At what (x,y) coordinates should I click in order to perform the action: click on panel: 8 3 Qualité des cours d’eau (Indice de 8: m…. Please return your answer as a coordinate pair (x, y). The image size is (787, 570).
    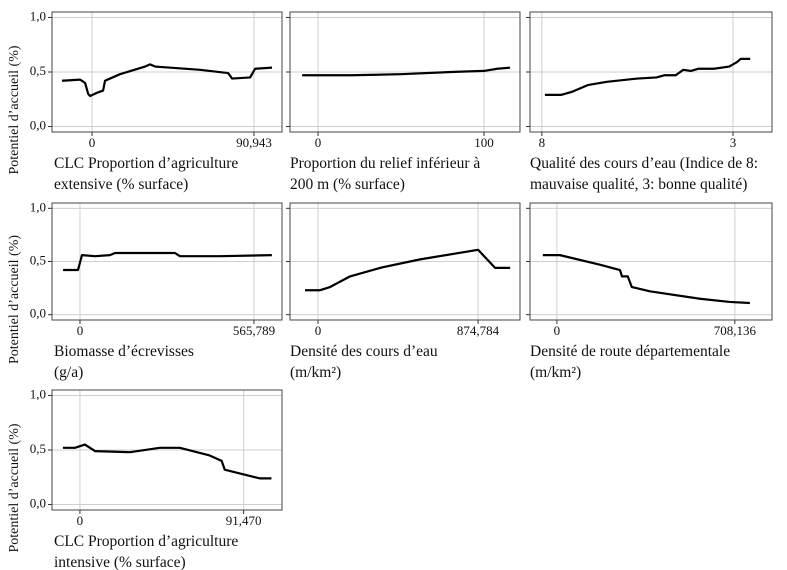
    Looking at the image, I should click on (649, 102).